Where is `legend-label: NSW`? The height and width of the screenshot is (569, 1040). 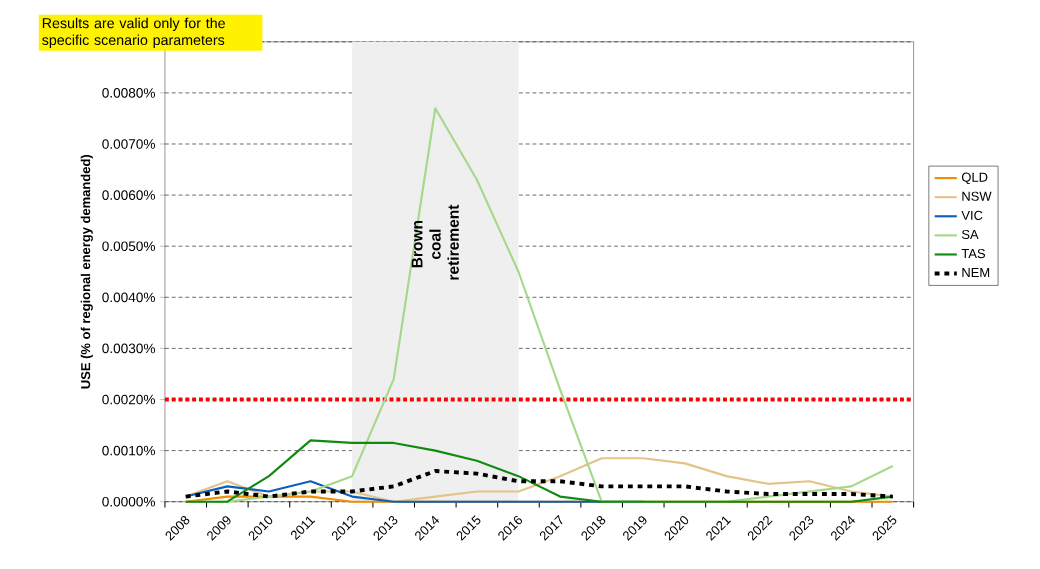 legend-label: NSW is located at coordinates (977, 196).